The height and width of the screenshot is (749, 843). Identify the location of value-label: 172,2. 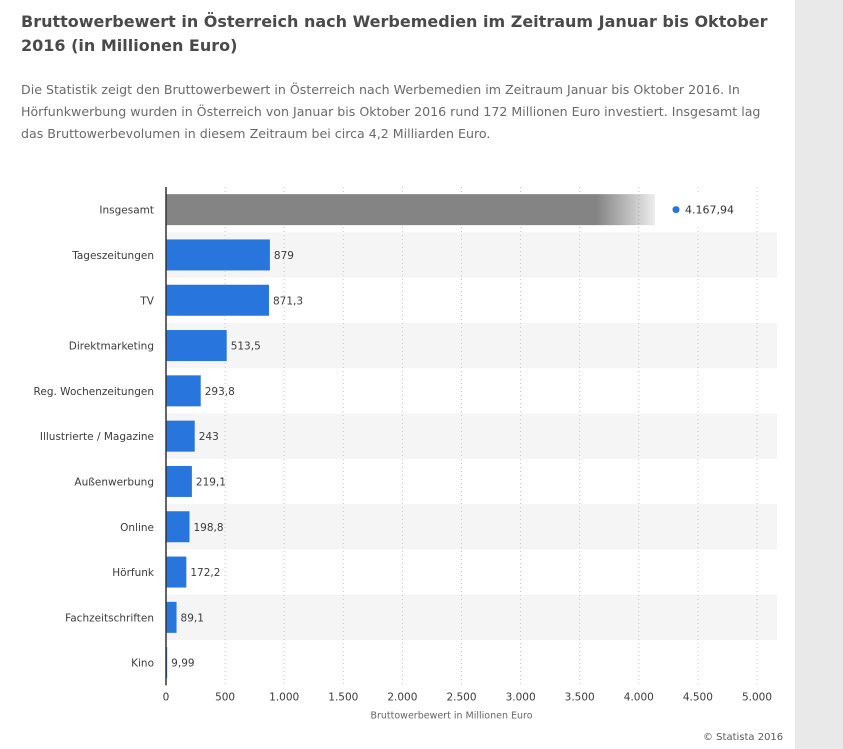
(205, 573).